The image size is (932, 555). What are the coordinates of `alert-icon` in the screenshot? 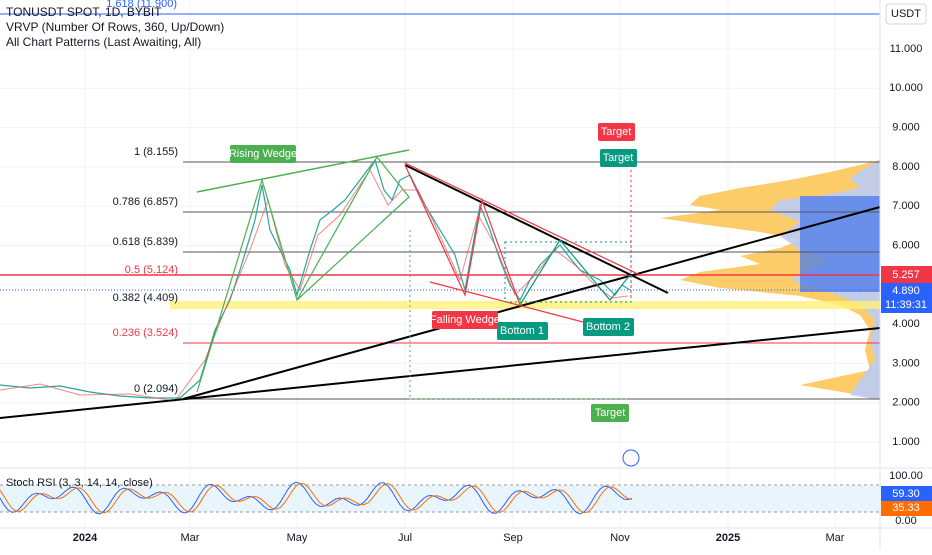 It's located at (631, 458).